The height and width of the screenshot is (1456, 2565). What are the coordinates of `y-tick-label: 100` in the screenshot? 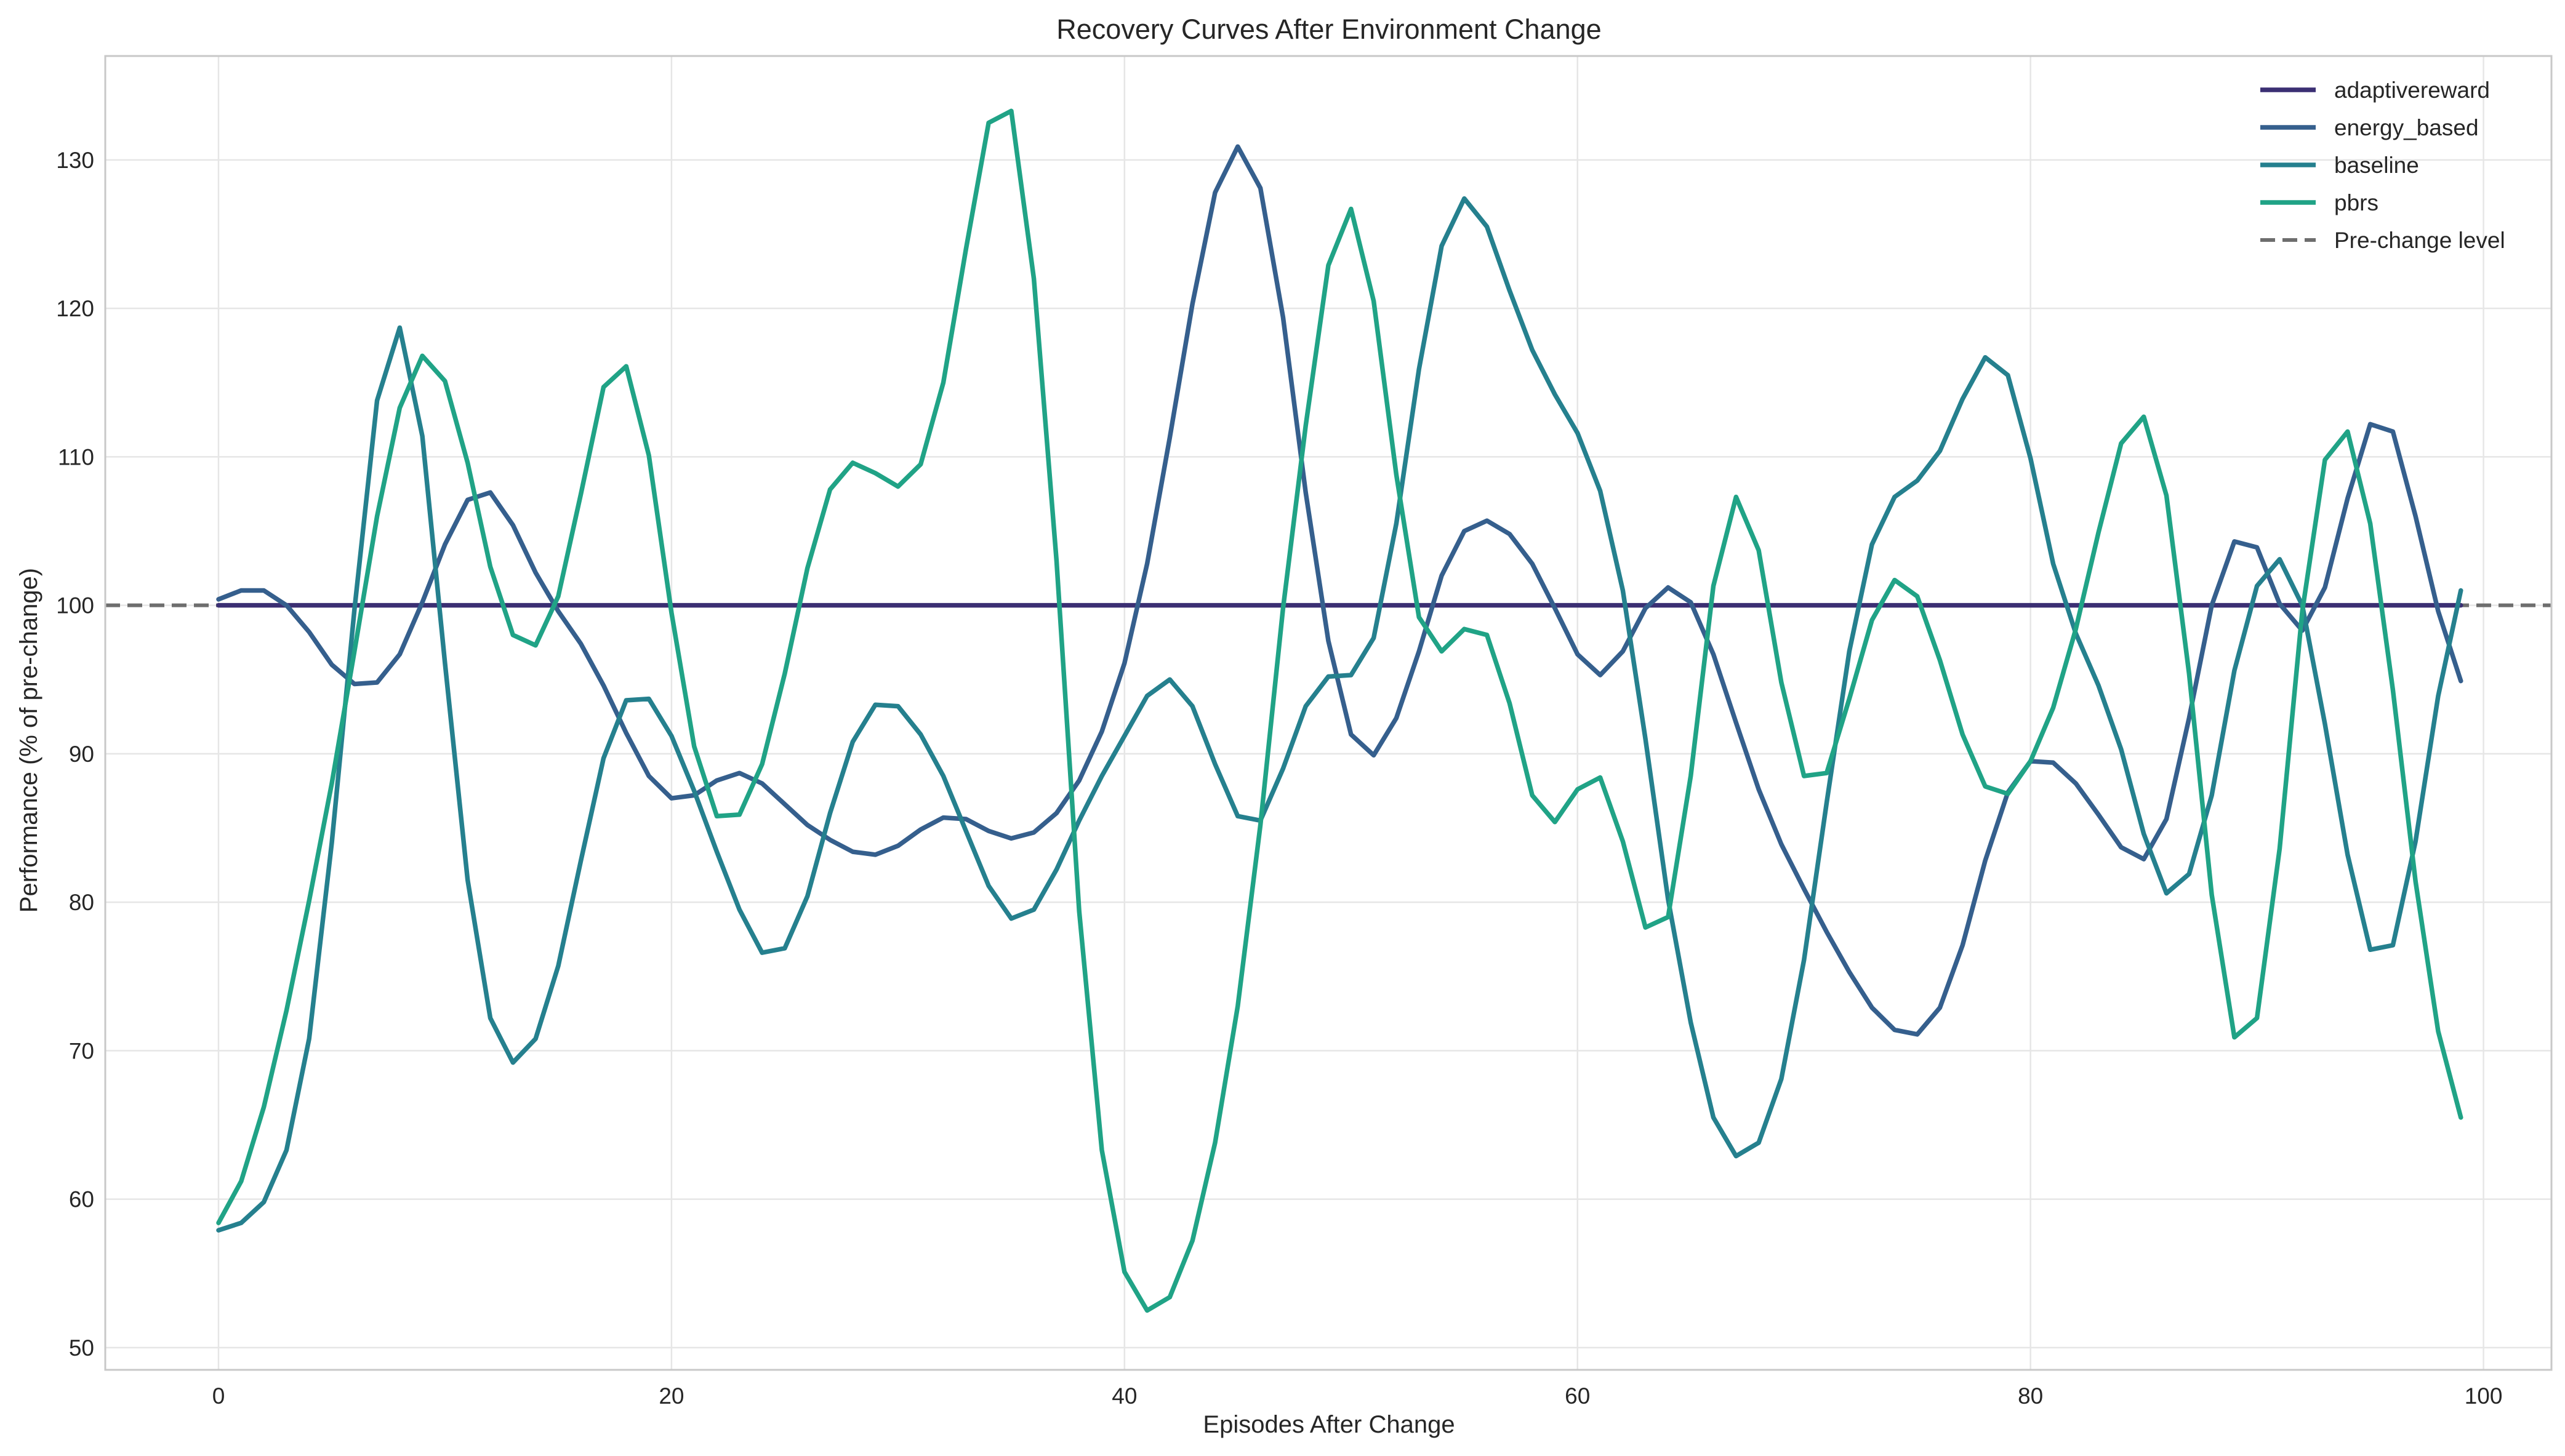 It's located at (75, 605).